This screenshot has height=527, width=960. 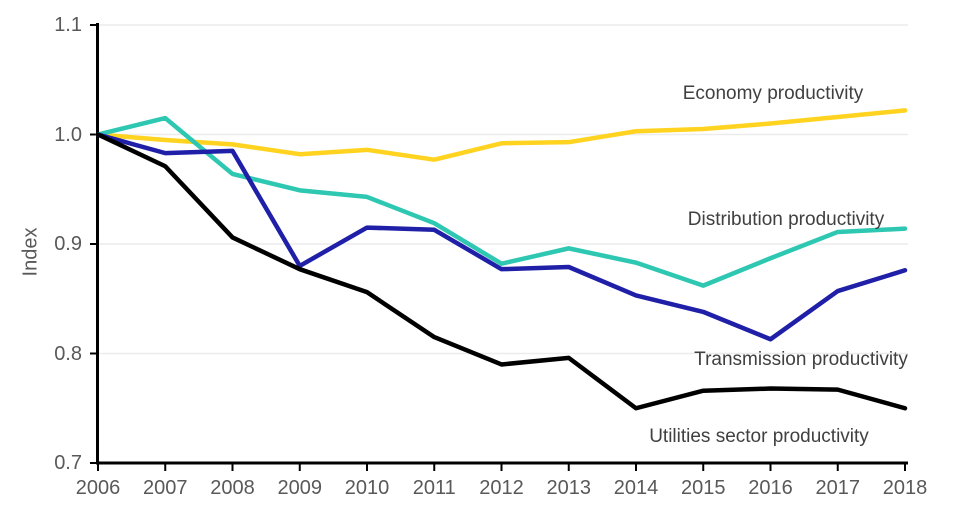 What do you see at coordinates (68, 244) in the screenshot?
I see `y-tick-label: 0.9` at bounding box center [68, 244].